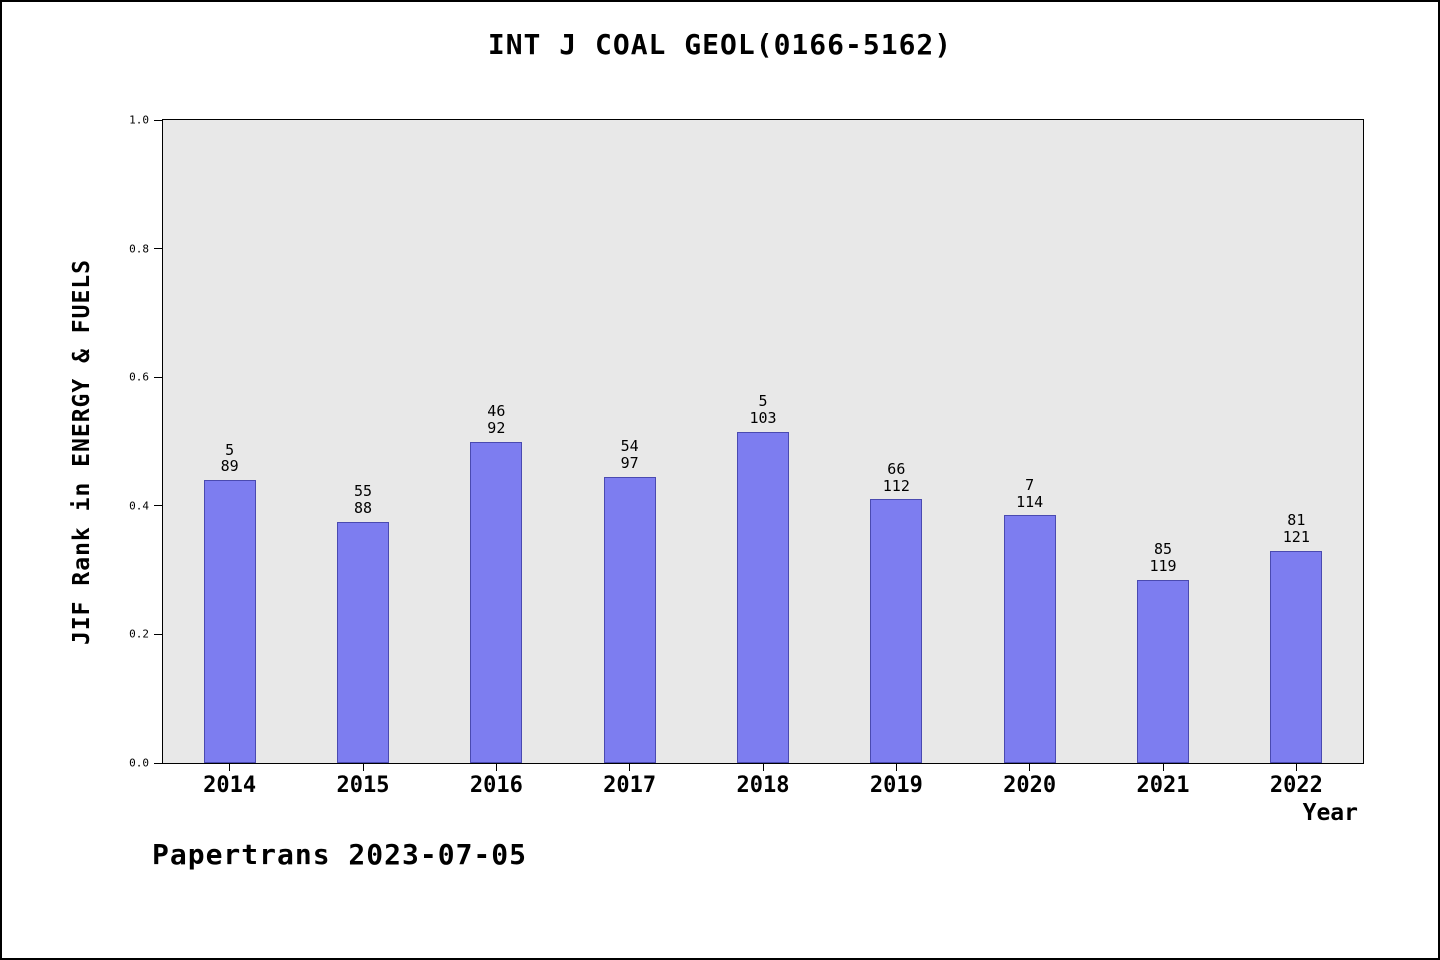 The width and height of the screenshot is (1440, 960). Describe the element at coordinates (763, 785) in the screenshot. I see `x-axis-tick-label: 2018` at that location.